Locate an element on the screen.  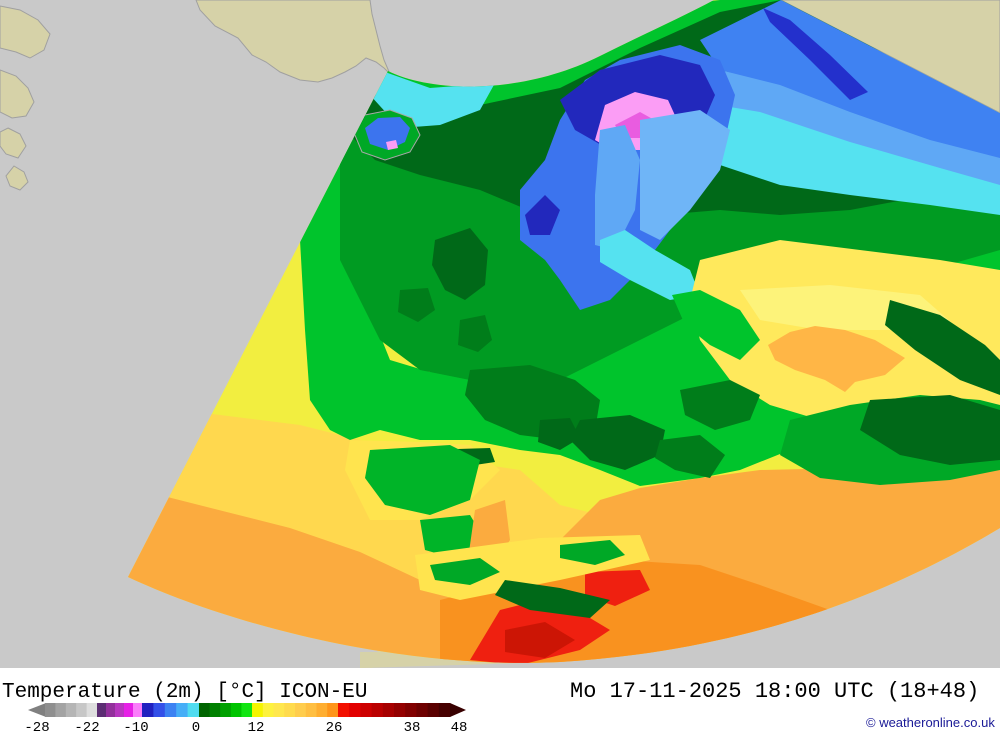
svg-text:Mo 17-11-2025 18:00 UTC (18+48: Mo 17-11-2025 18:00 UTC (18+48) is located at coordinates (774, 691).